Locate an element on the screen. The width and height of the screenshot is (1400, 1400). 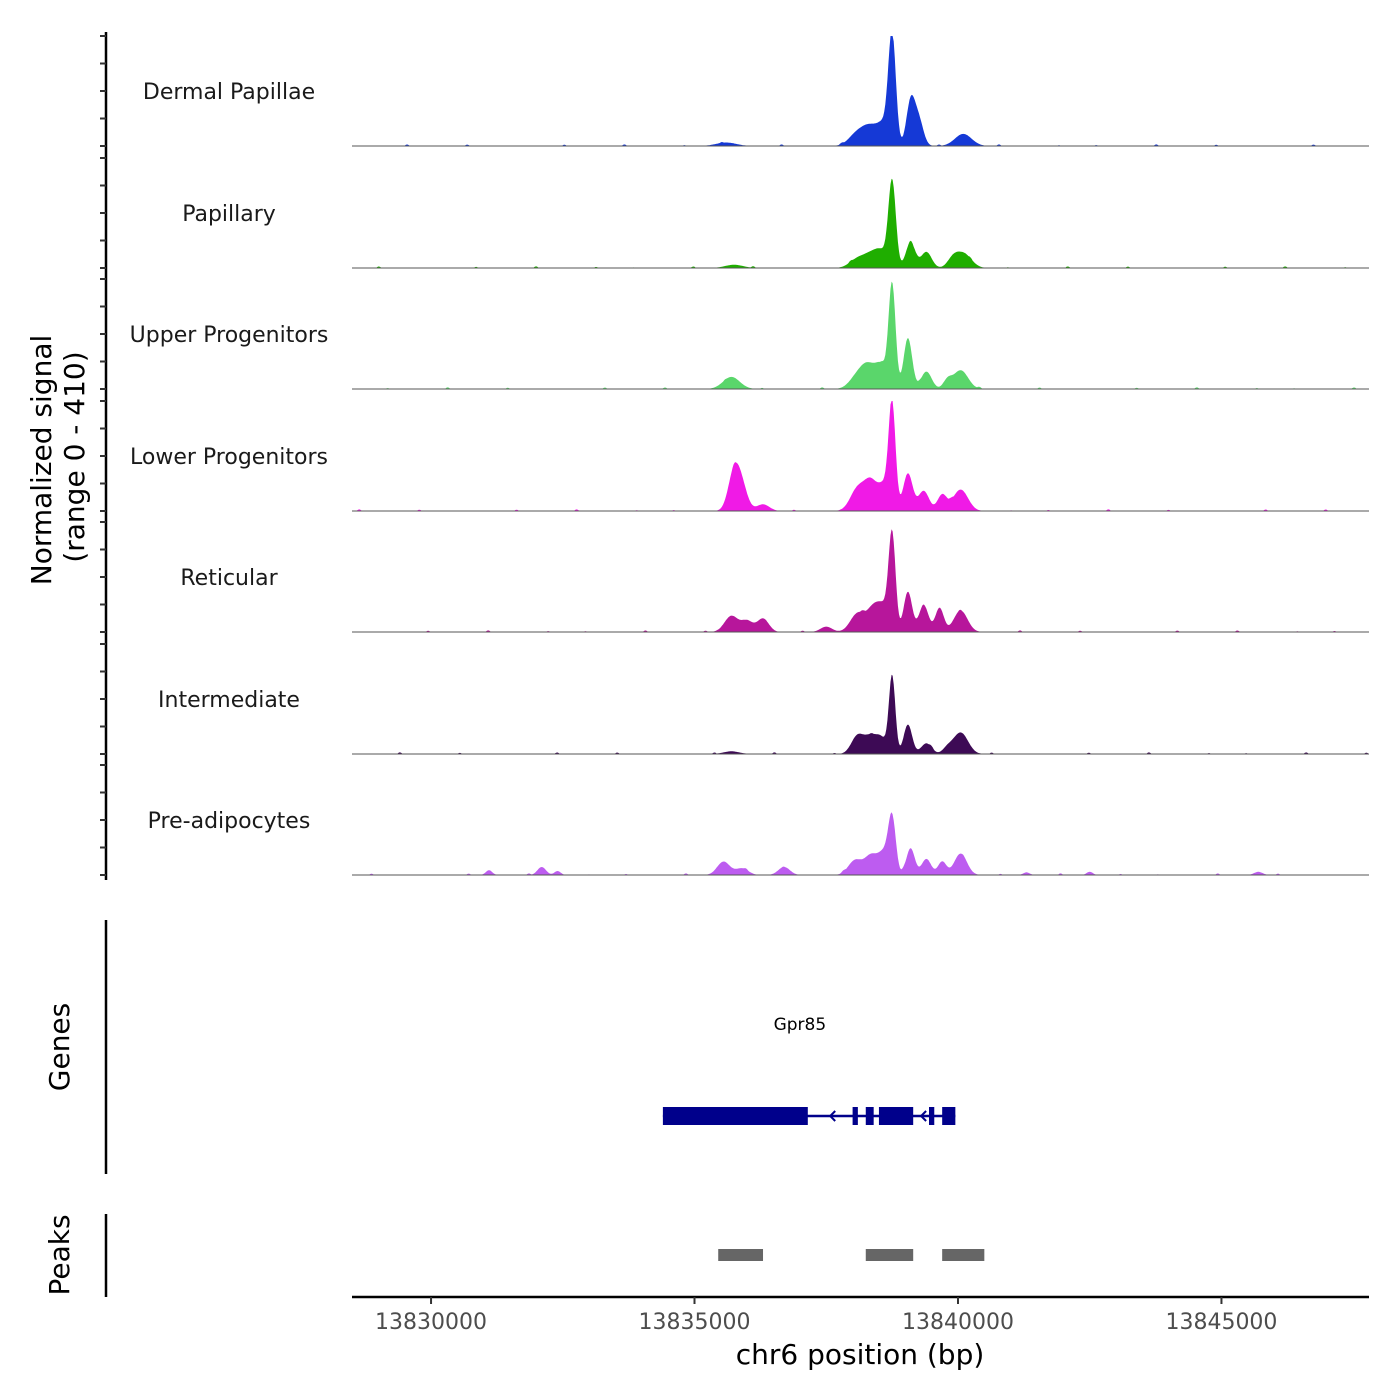
x-ticks: 13830000 13835000 13840000 13845000 is located at coordinates (826, 1316).